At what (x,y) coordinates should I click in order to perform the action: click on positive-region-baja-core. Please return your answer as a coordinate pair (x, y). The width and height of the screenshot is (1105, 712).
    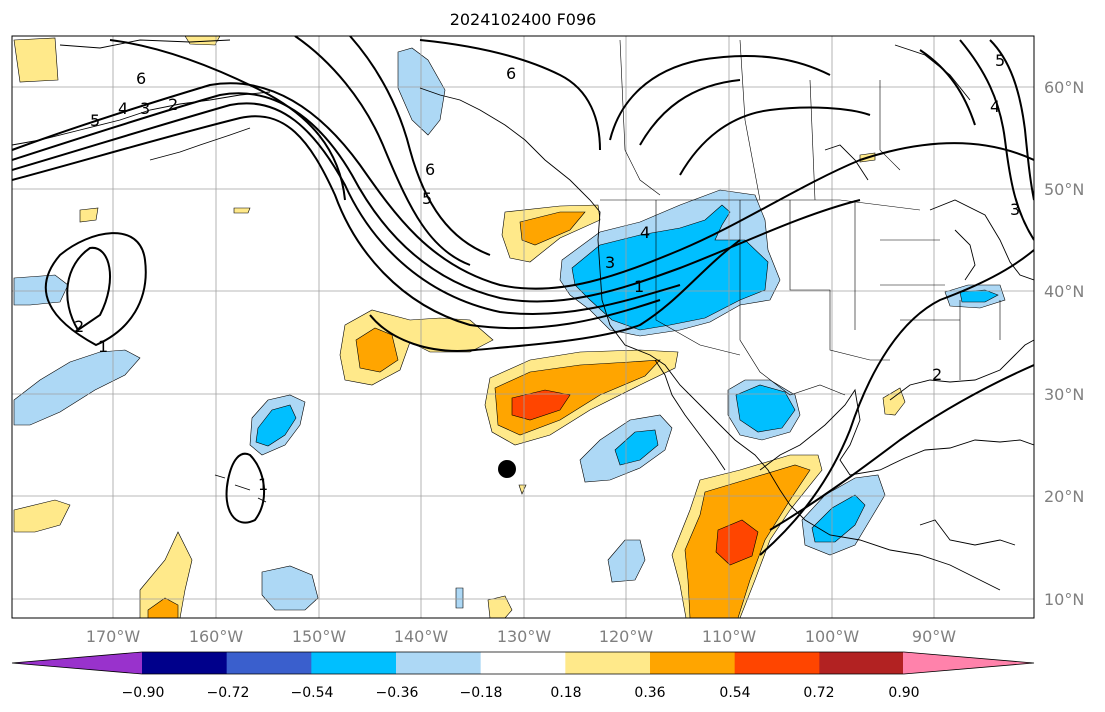
    Looking at the image, I should click on (541, 405).